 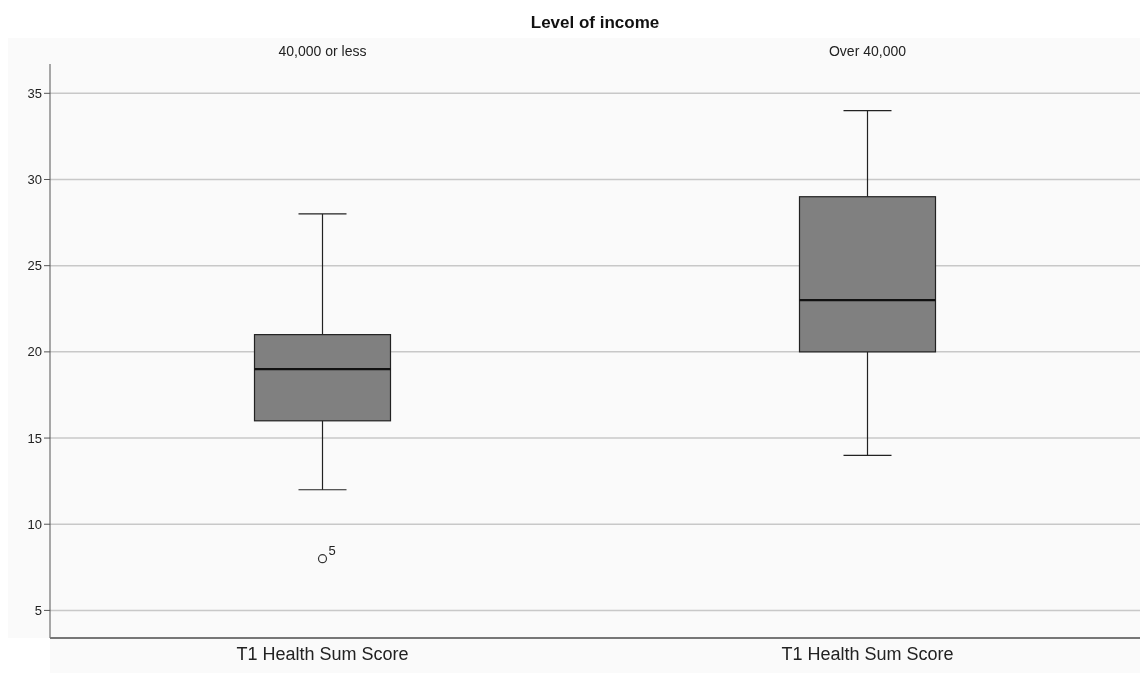 I want to click on x-axis-title: T1 Health Sum Score, so click(x=322, y=654).